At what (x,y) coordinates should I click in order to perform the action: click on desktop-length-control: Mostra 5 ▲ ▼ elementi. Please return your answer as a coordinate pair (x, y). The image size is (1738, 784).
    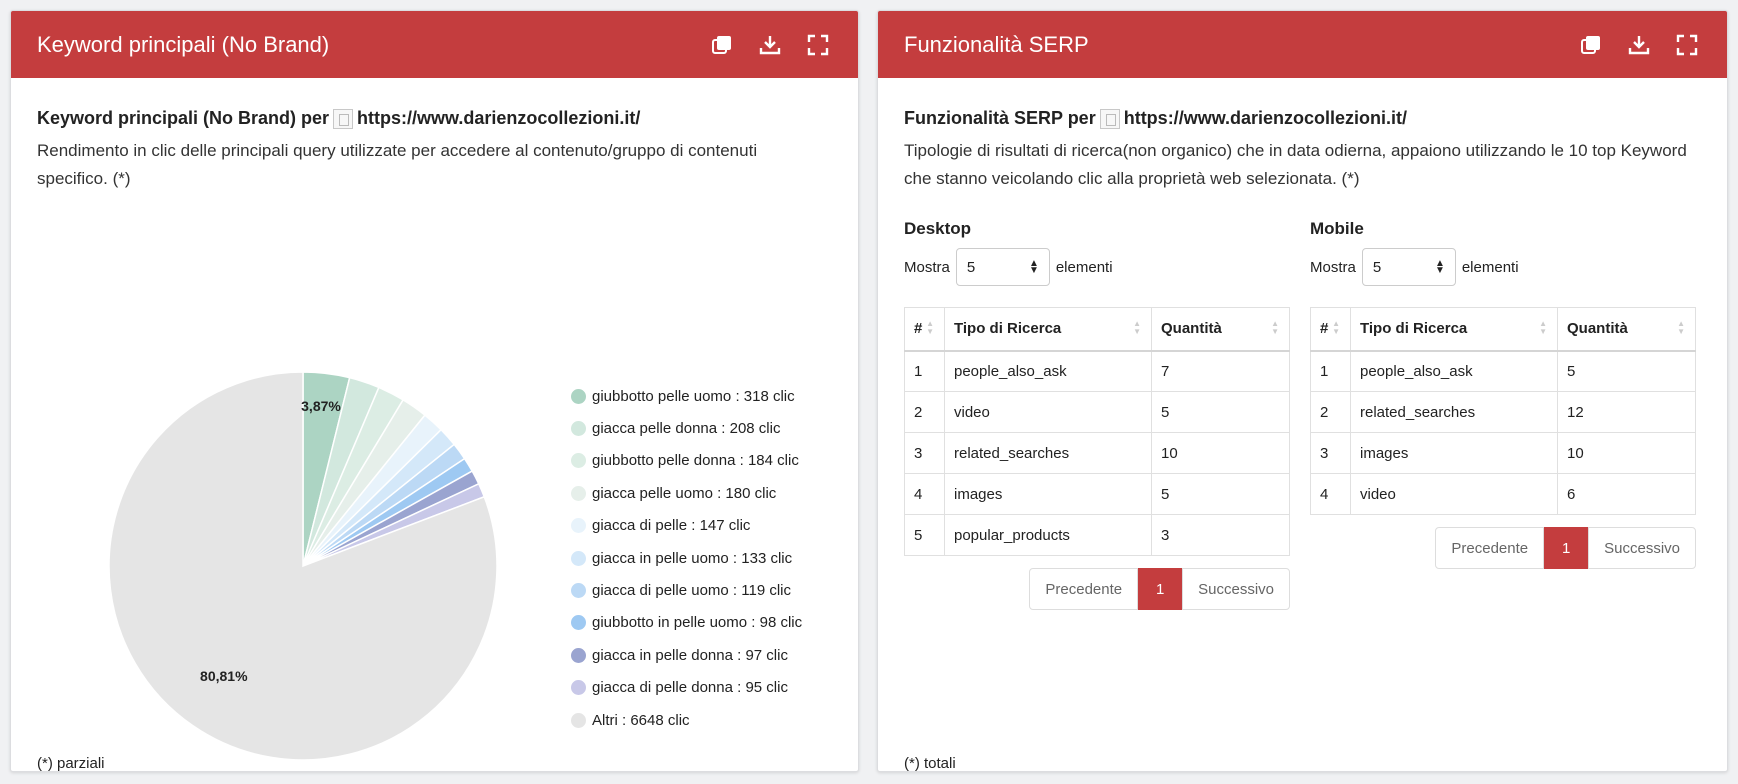
    Looking at the image, I should click on (1097, 267).